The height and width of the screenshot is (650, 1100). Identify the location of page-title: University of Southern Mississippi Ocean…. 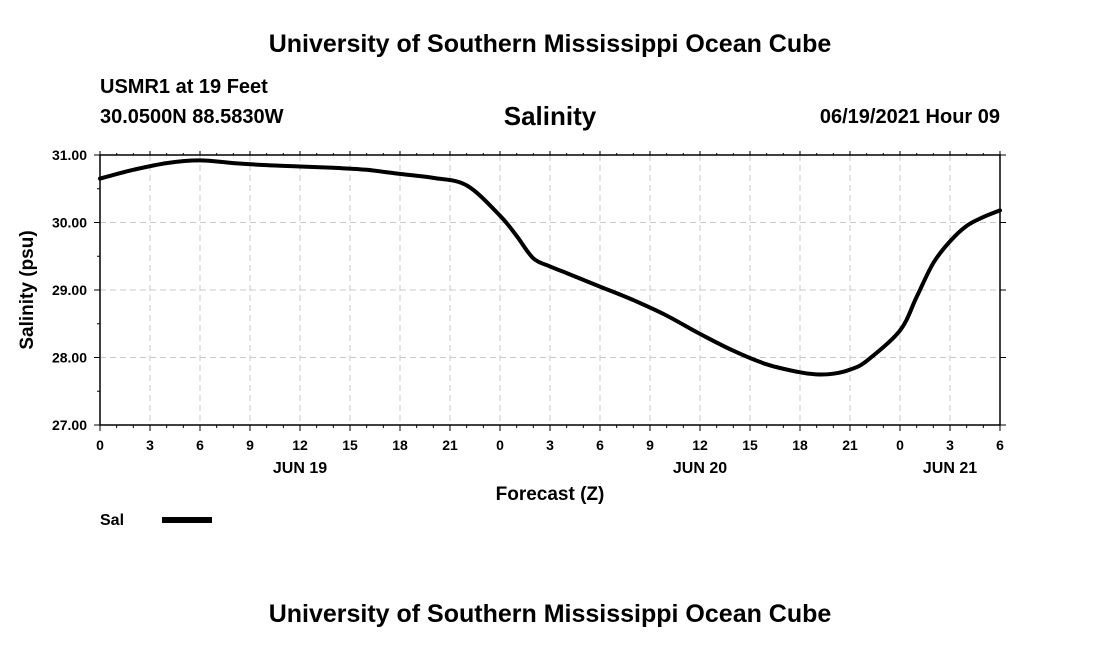
(550, 44).